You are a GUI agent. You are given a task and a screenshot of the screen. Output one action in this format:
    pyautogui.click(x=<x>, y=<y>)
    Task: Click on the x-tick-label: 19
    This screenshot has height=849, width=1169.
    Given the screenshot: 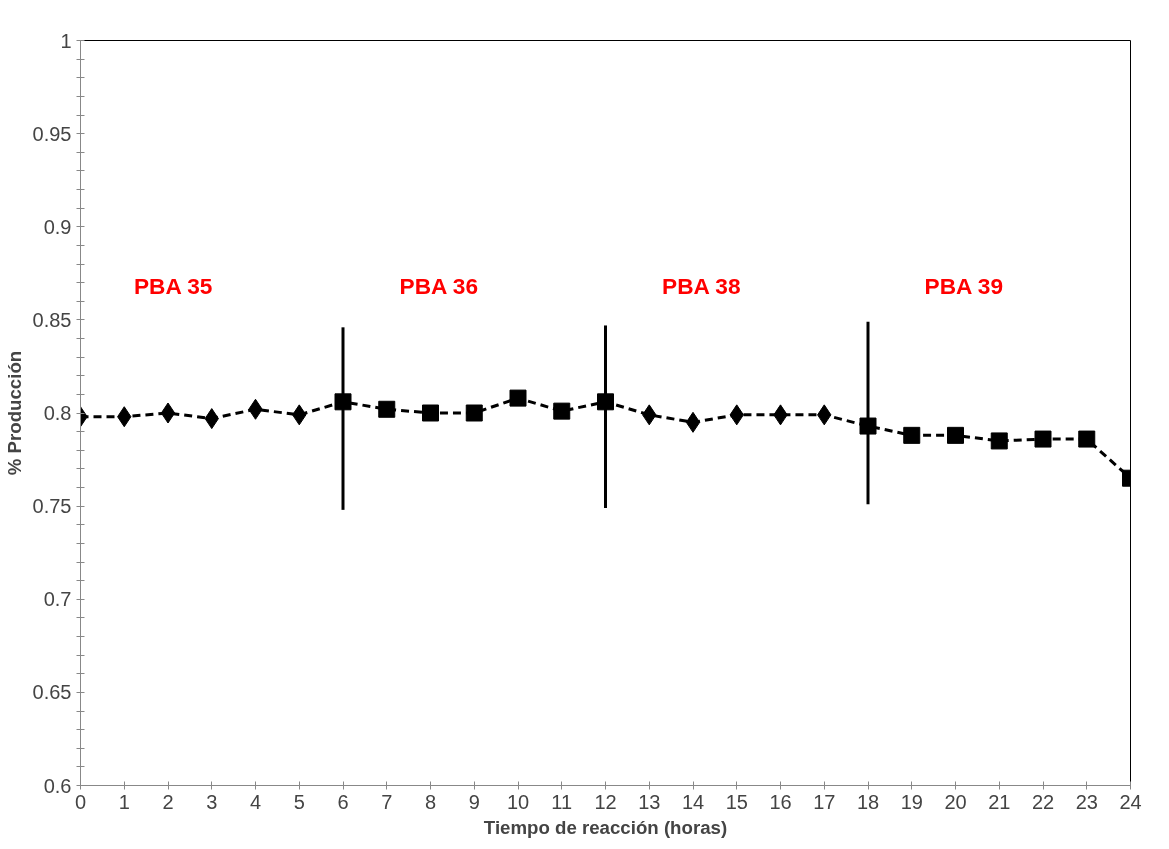 What is the action you would take?
    pyautogui.click(x=911, y=801)
    